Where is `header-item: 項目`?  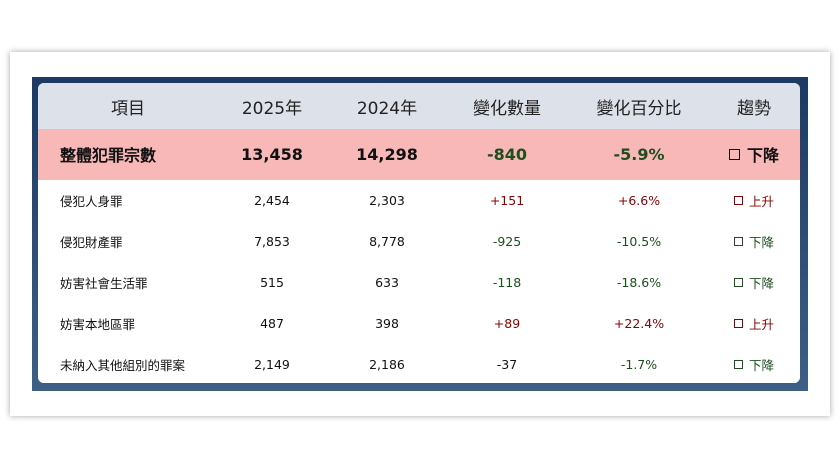 header-item: 項目 is located at coordinates (128, 108).